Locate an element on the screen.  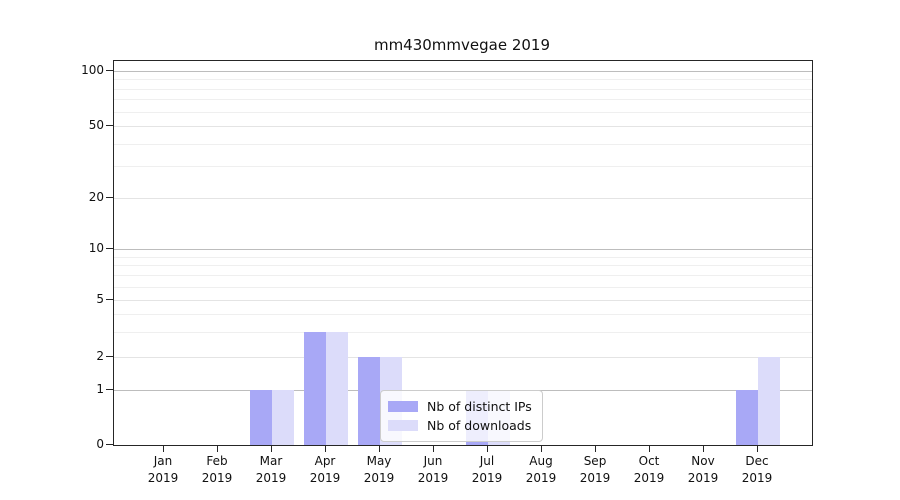
y-tick-label: 0 is located at coordinates (100, 444).